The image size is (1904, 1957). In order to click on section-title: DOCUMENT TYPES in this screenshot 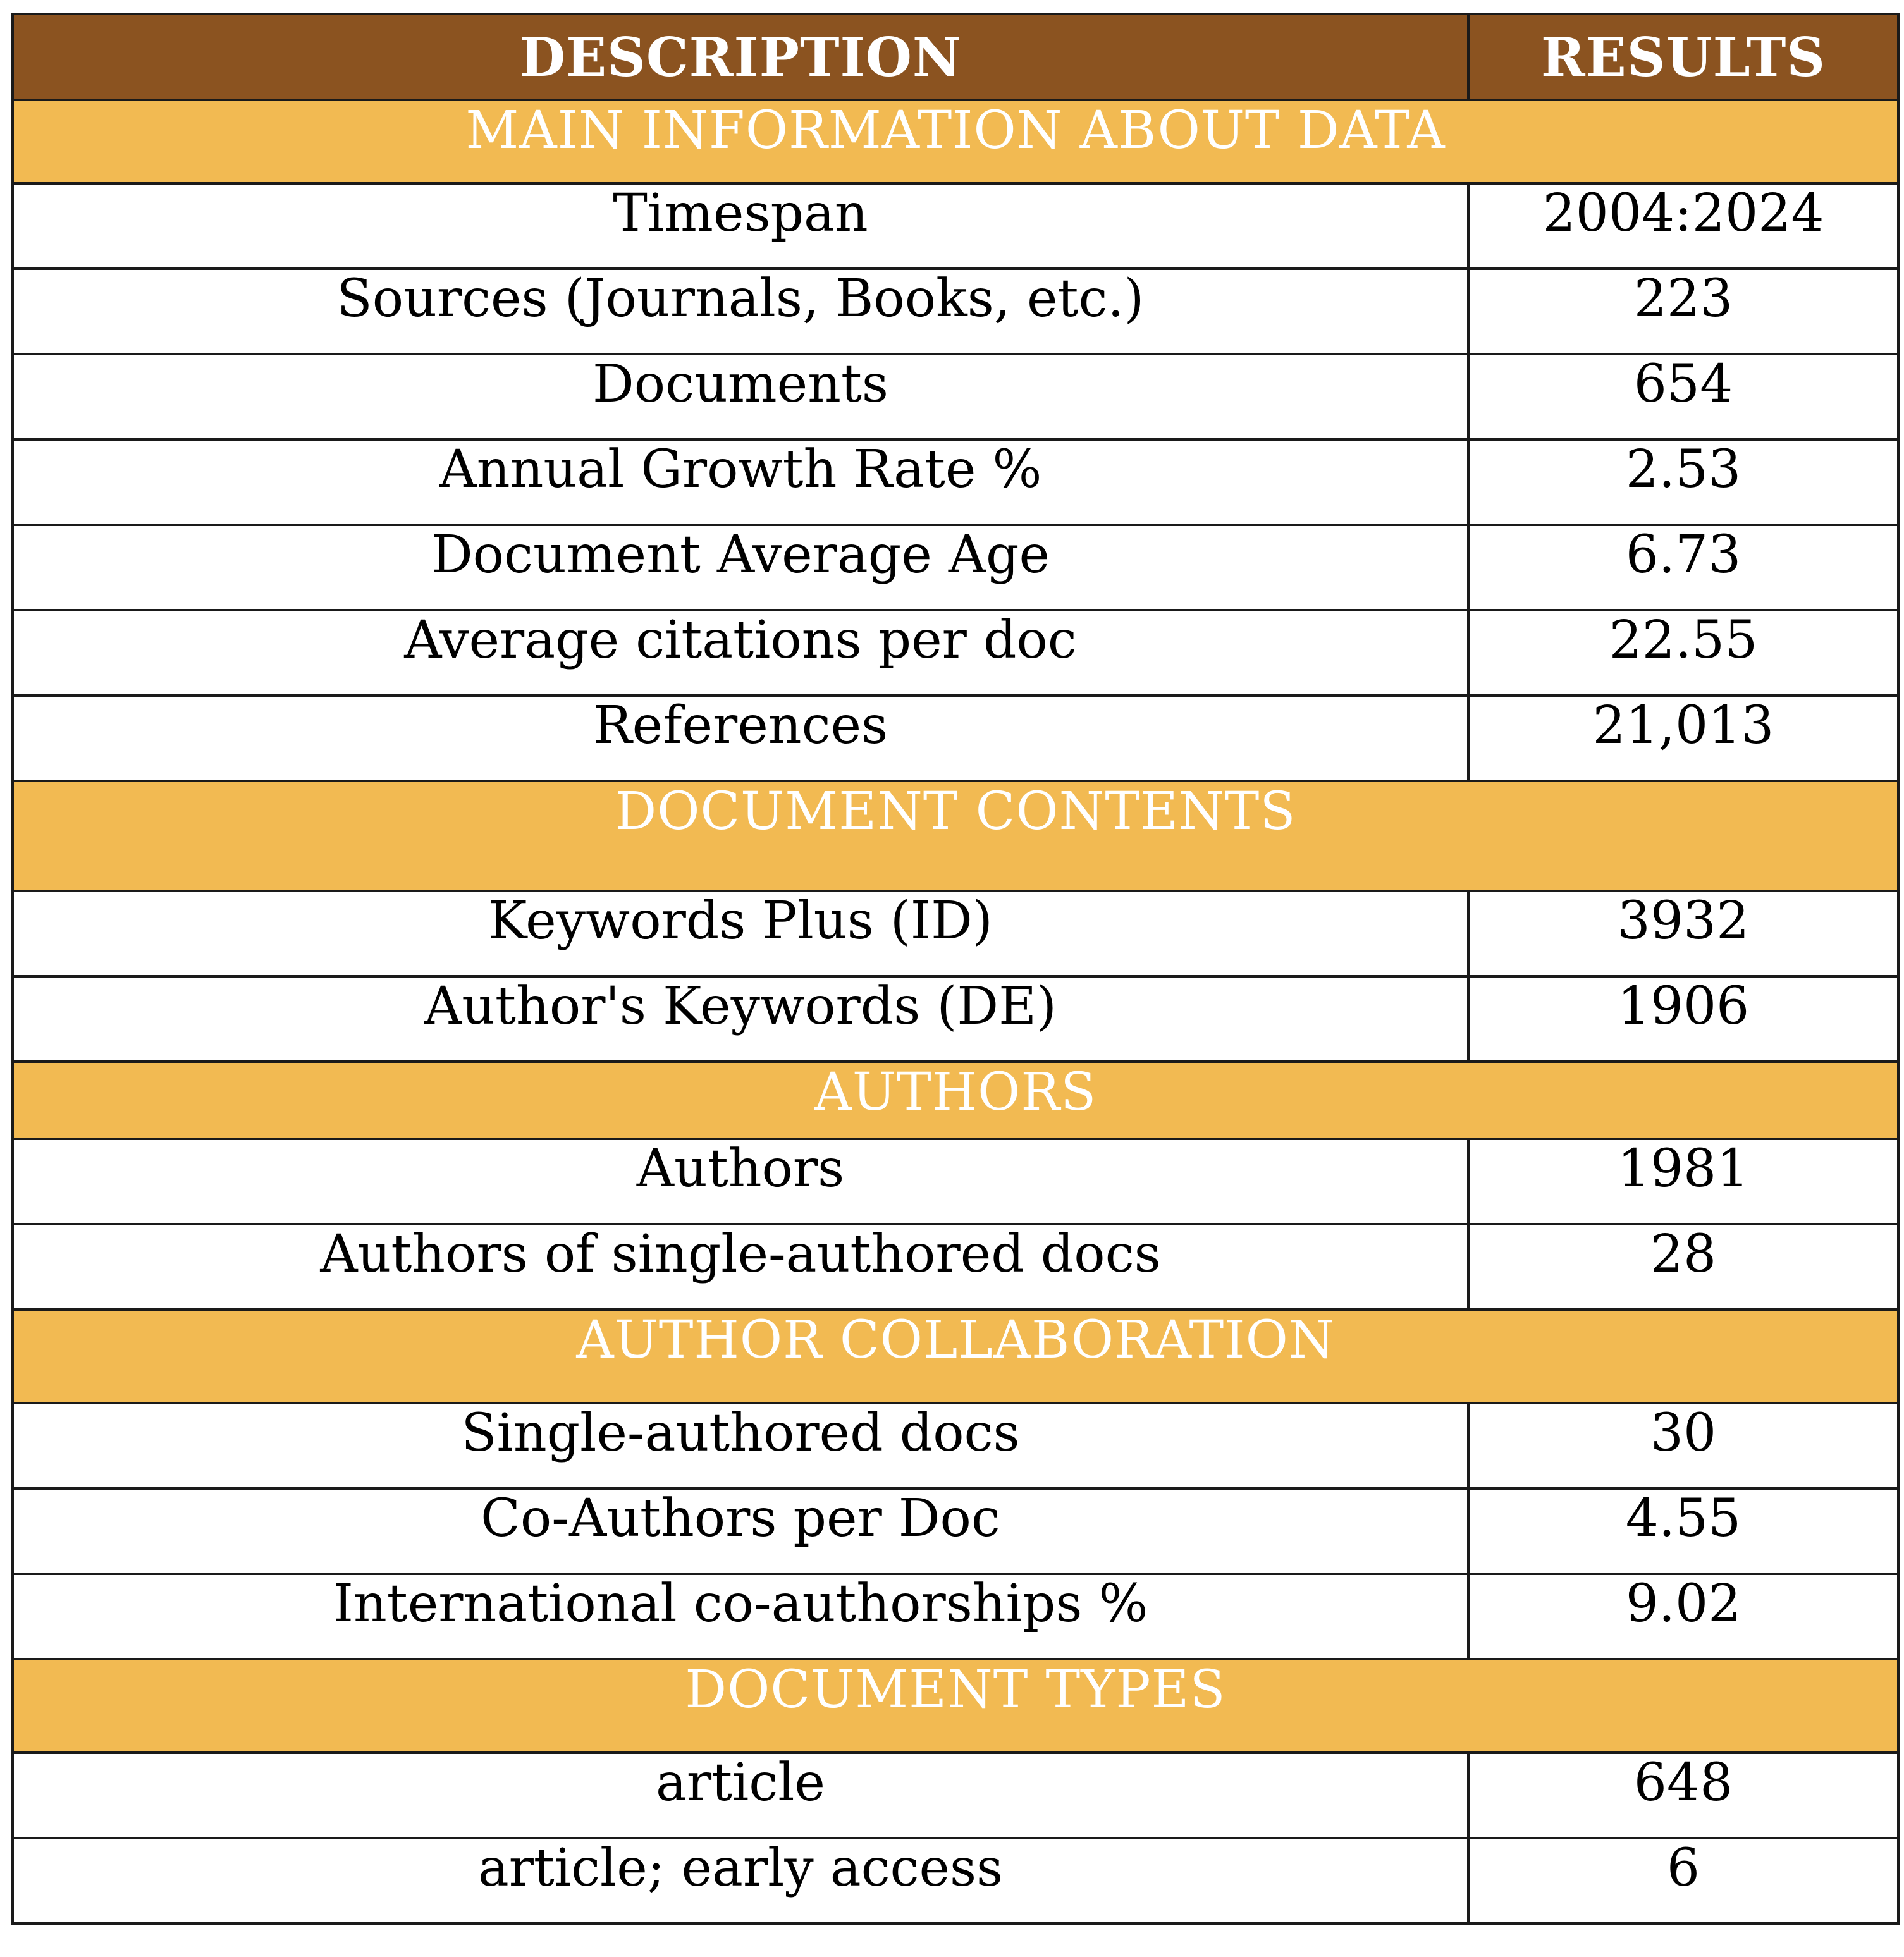, I will do `click(955, 1706)`.